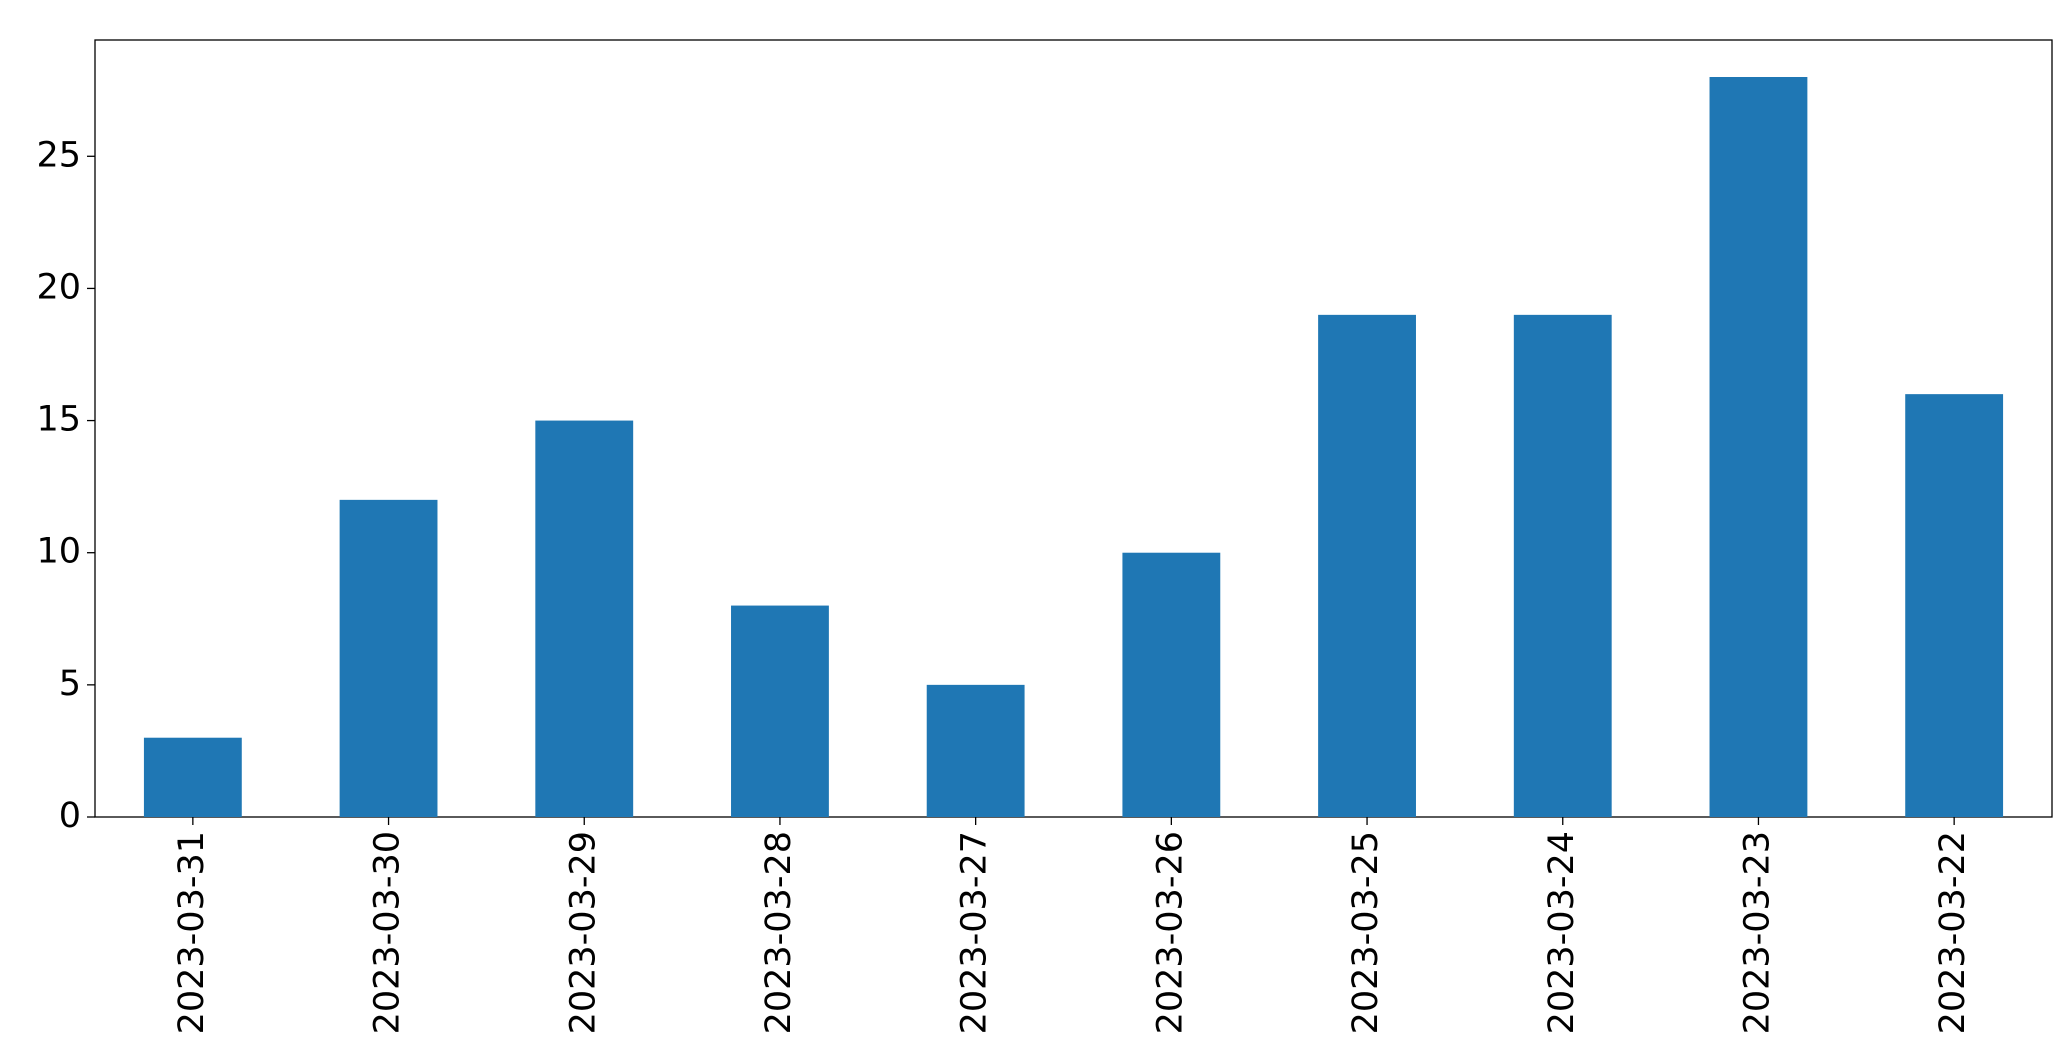 This screenshot has height=1061, width=2071. I want to click on x-tick-label: 2023-03-29, so click(583, 932).